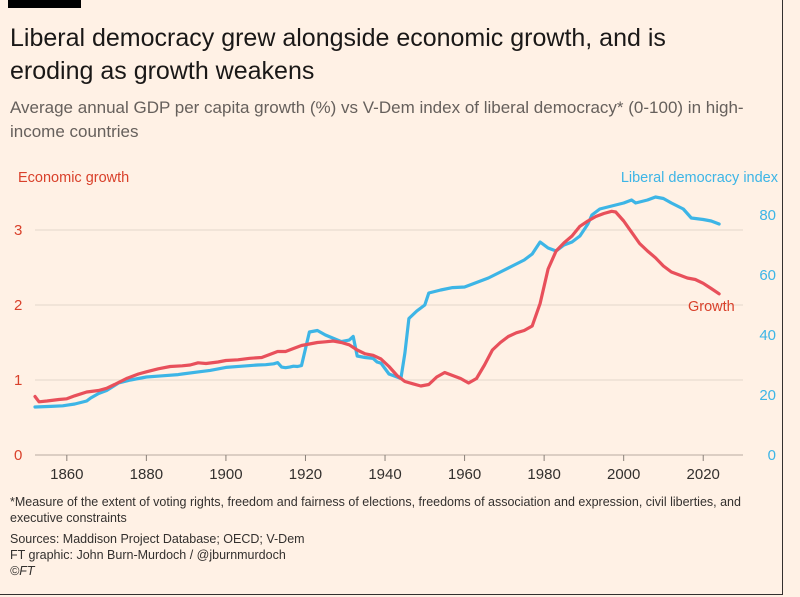 This screenshot has width=800, height=597. I want to click on left-tick-label: 2, so click(18, 305).